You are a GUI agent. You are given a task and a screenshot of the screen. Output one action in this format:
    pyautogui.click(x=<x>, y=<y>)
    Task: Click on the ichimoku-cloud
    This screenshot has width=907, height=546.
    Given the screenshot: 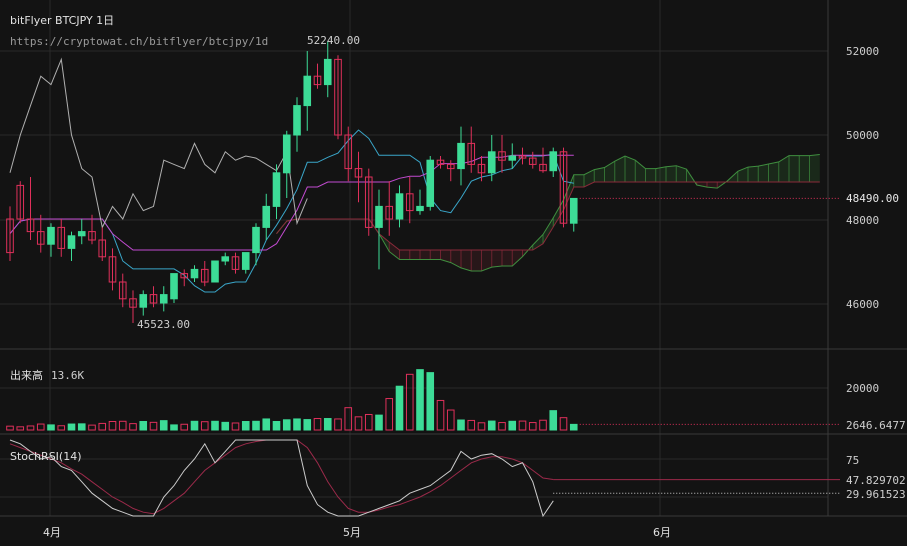 What is the action you would take?
    pyautogui.click(x=548, y=213)
    